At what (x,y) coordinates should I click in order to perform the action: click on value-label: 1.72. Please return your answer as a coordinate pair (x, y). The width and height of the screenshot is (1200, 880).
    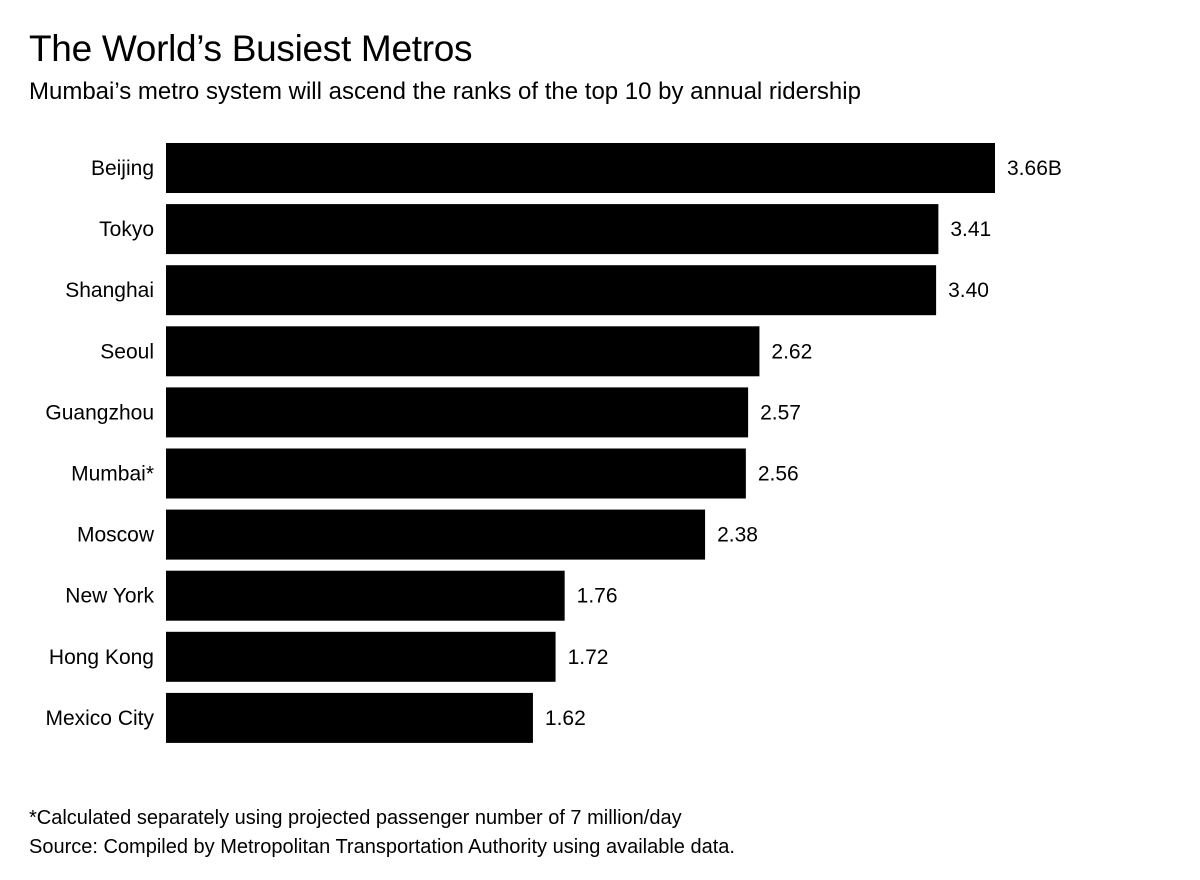
    Looking at the image, I should click on (588, 657).